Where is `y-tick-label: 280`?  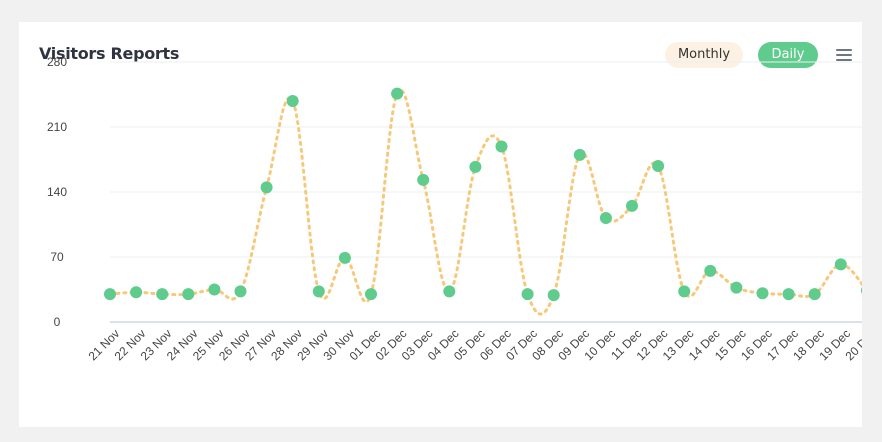
y-tick-label: 280 is located at coordinates (57, 62).